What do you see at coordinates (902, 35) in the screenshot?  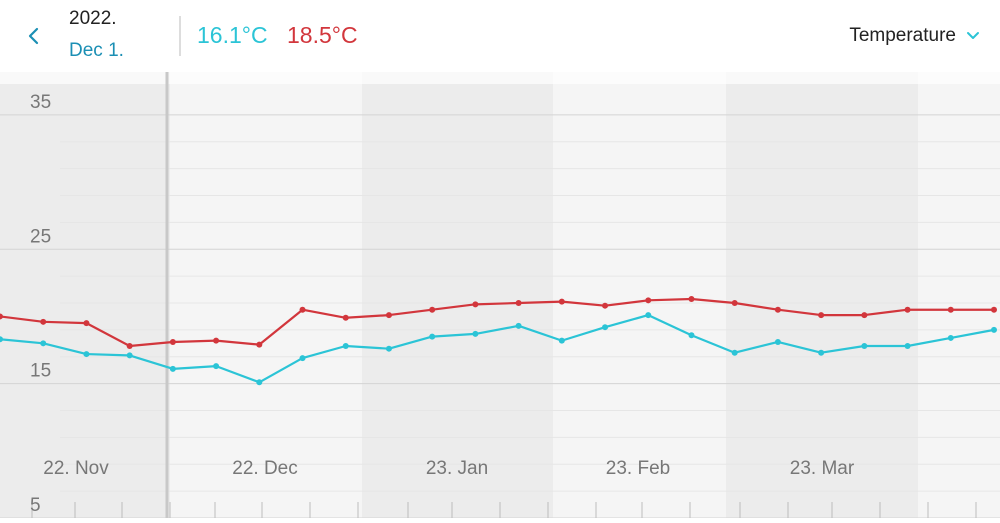 I see `metric-label: Temperature` at bounding box center [902, 35].